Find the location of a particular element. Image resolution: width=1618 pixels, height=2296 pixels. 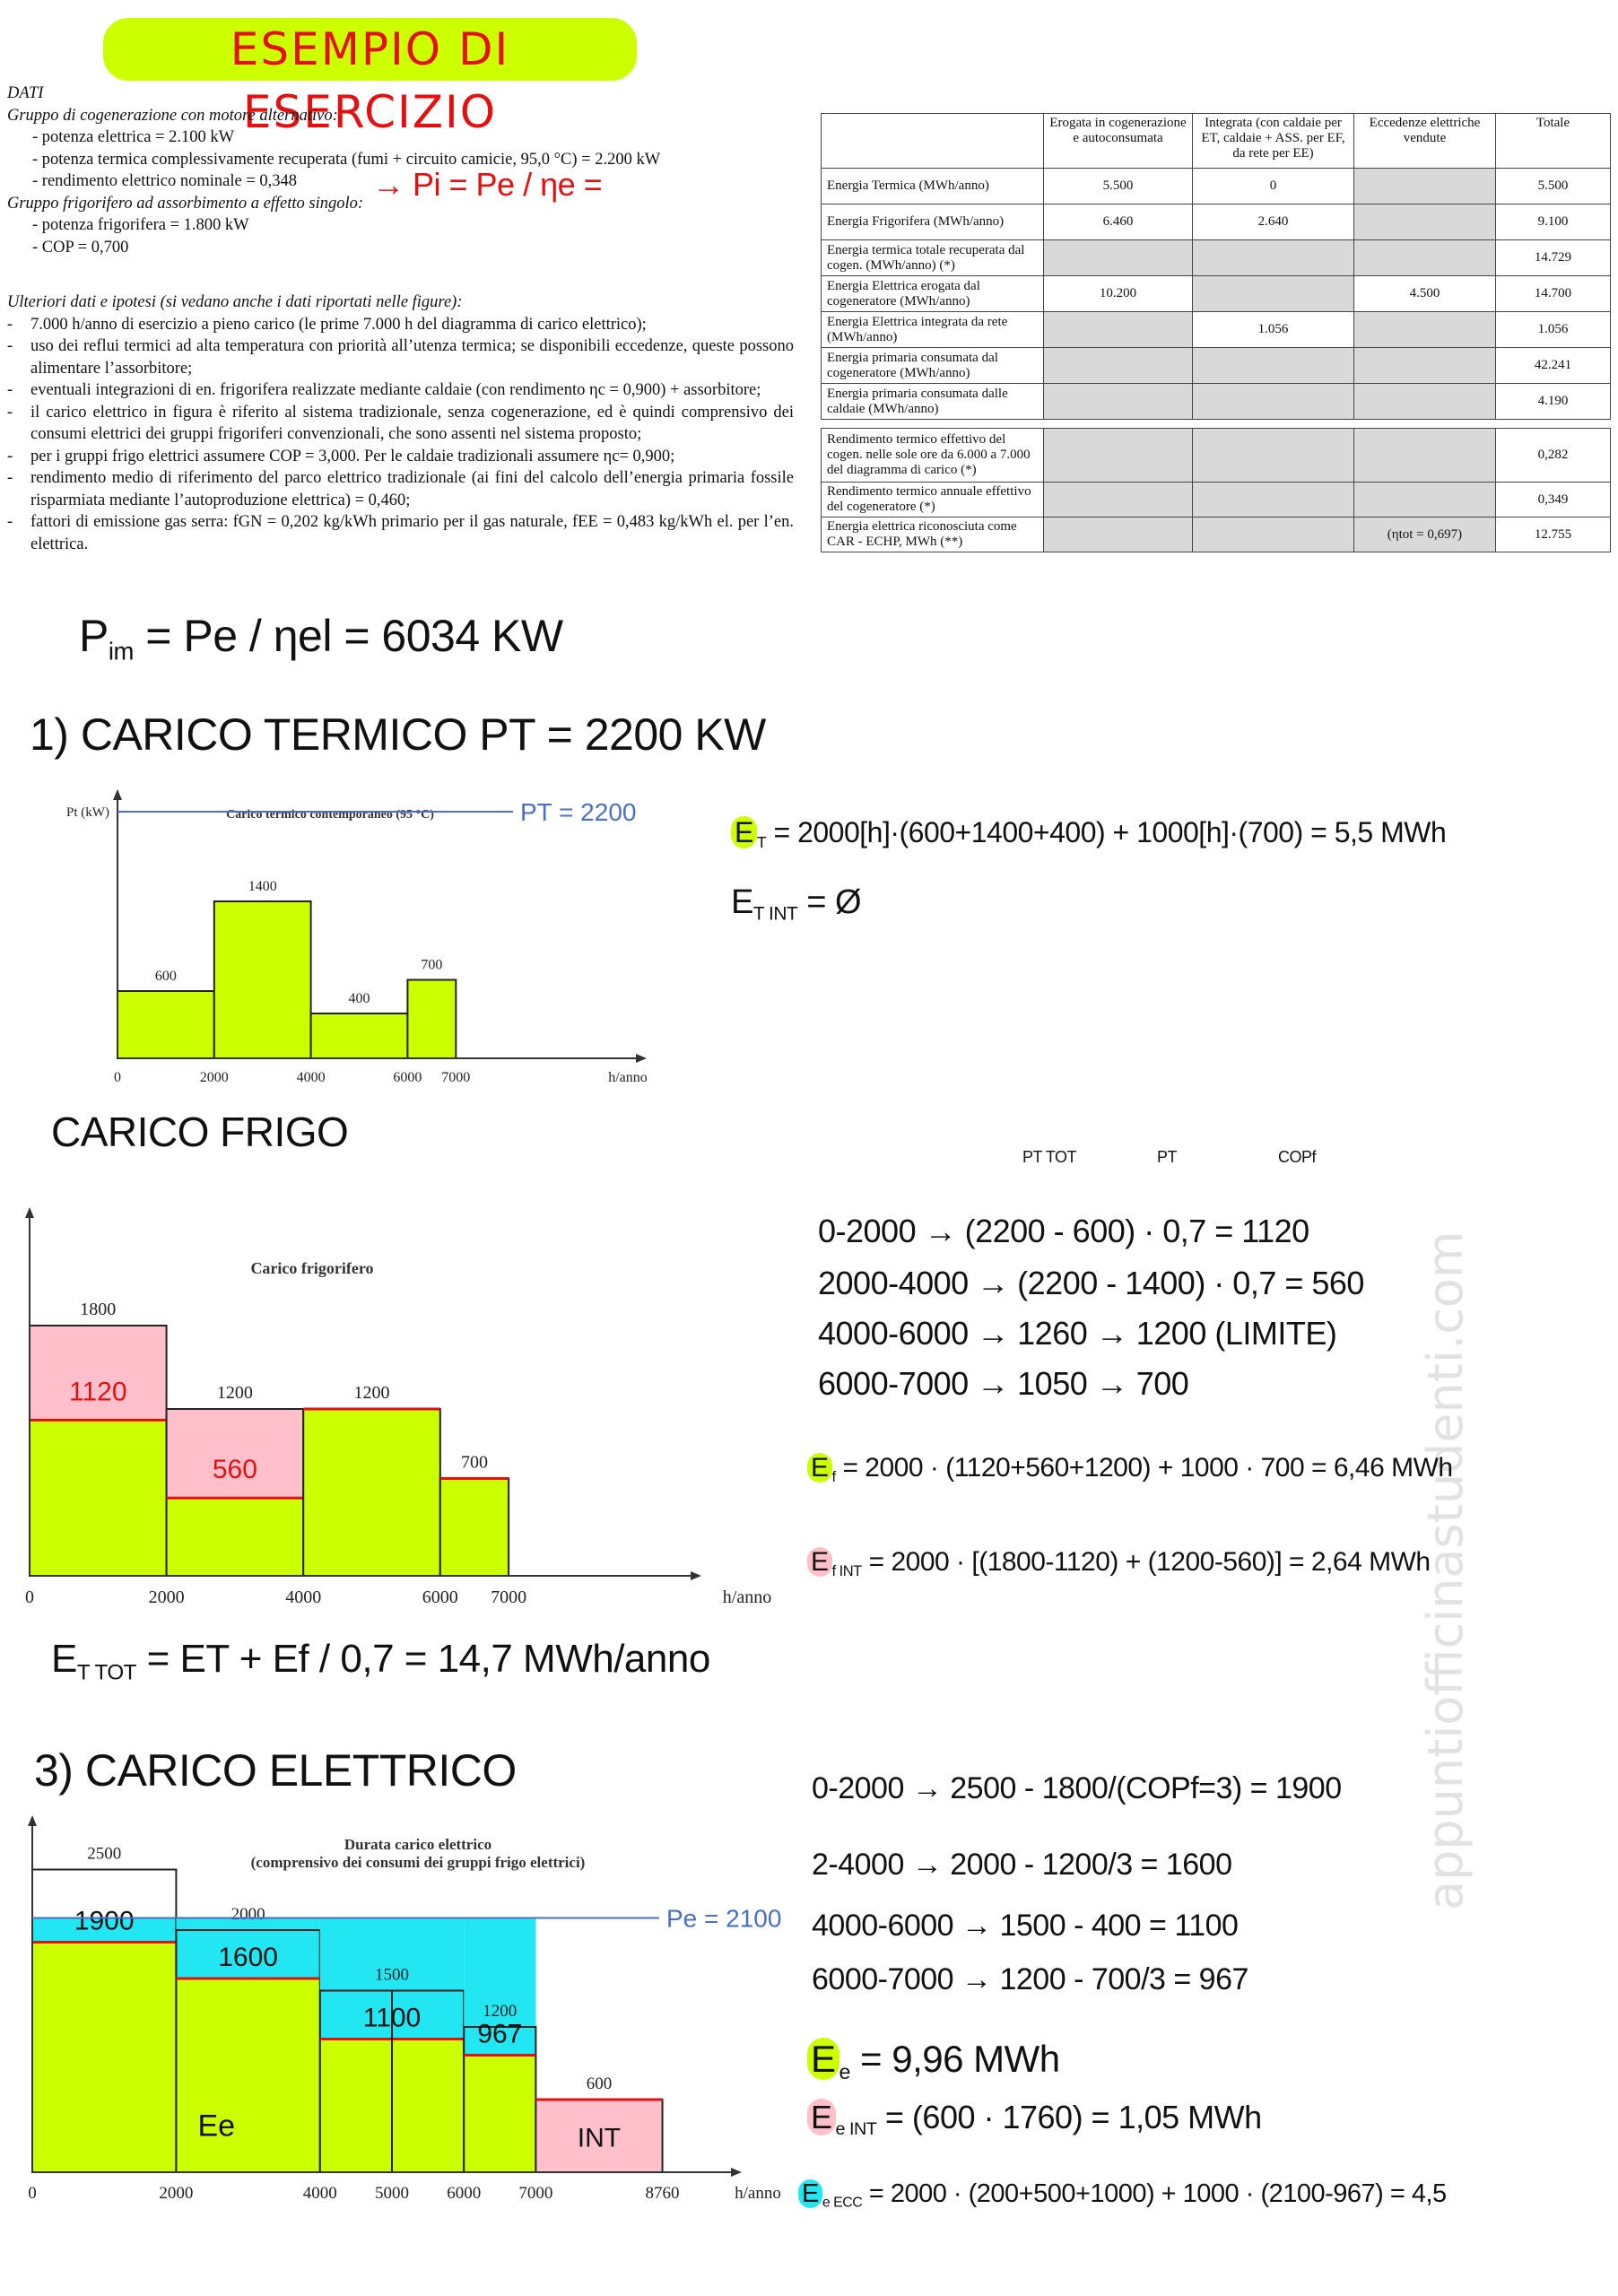

ef-int-sub: f INT is located at coordinates (847, 1570).